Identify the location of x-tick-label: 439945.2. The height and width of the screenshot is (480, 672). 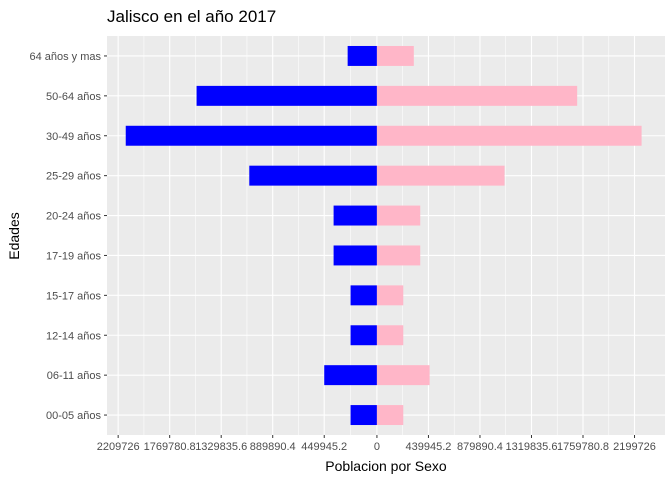
(428, 447).